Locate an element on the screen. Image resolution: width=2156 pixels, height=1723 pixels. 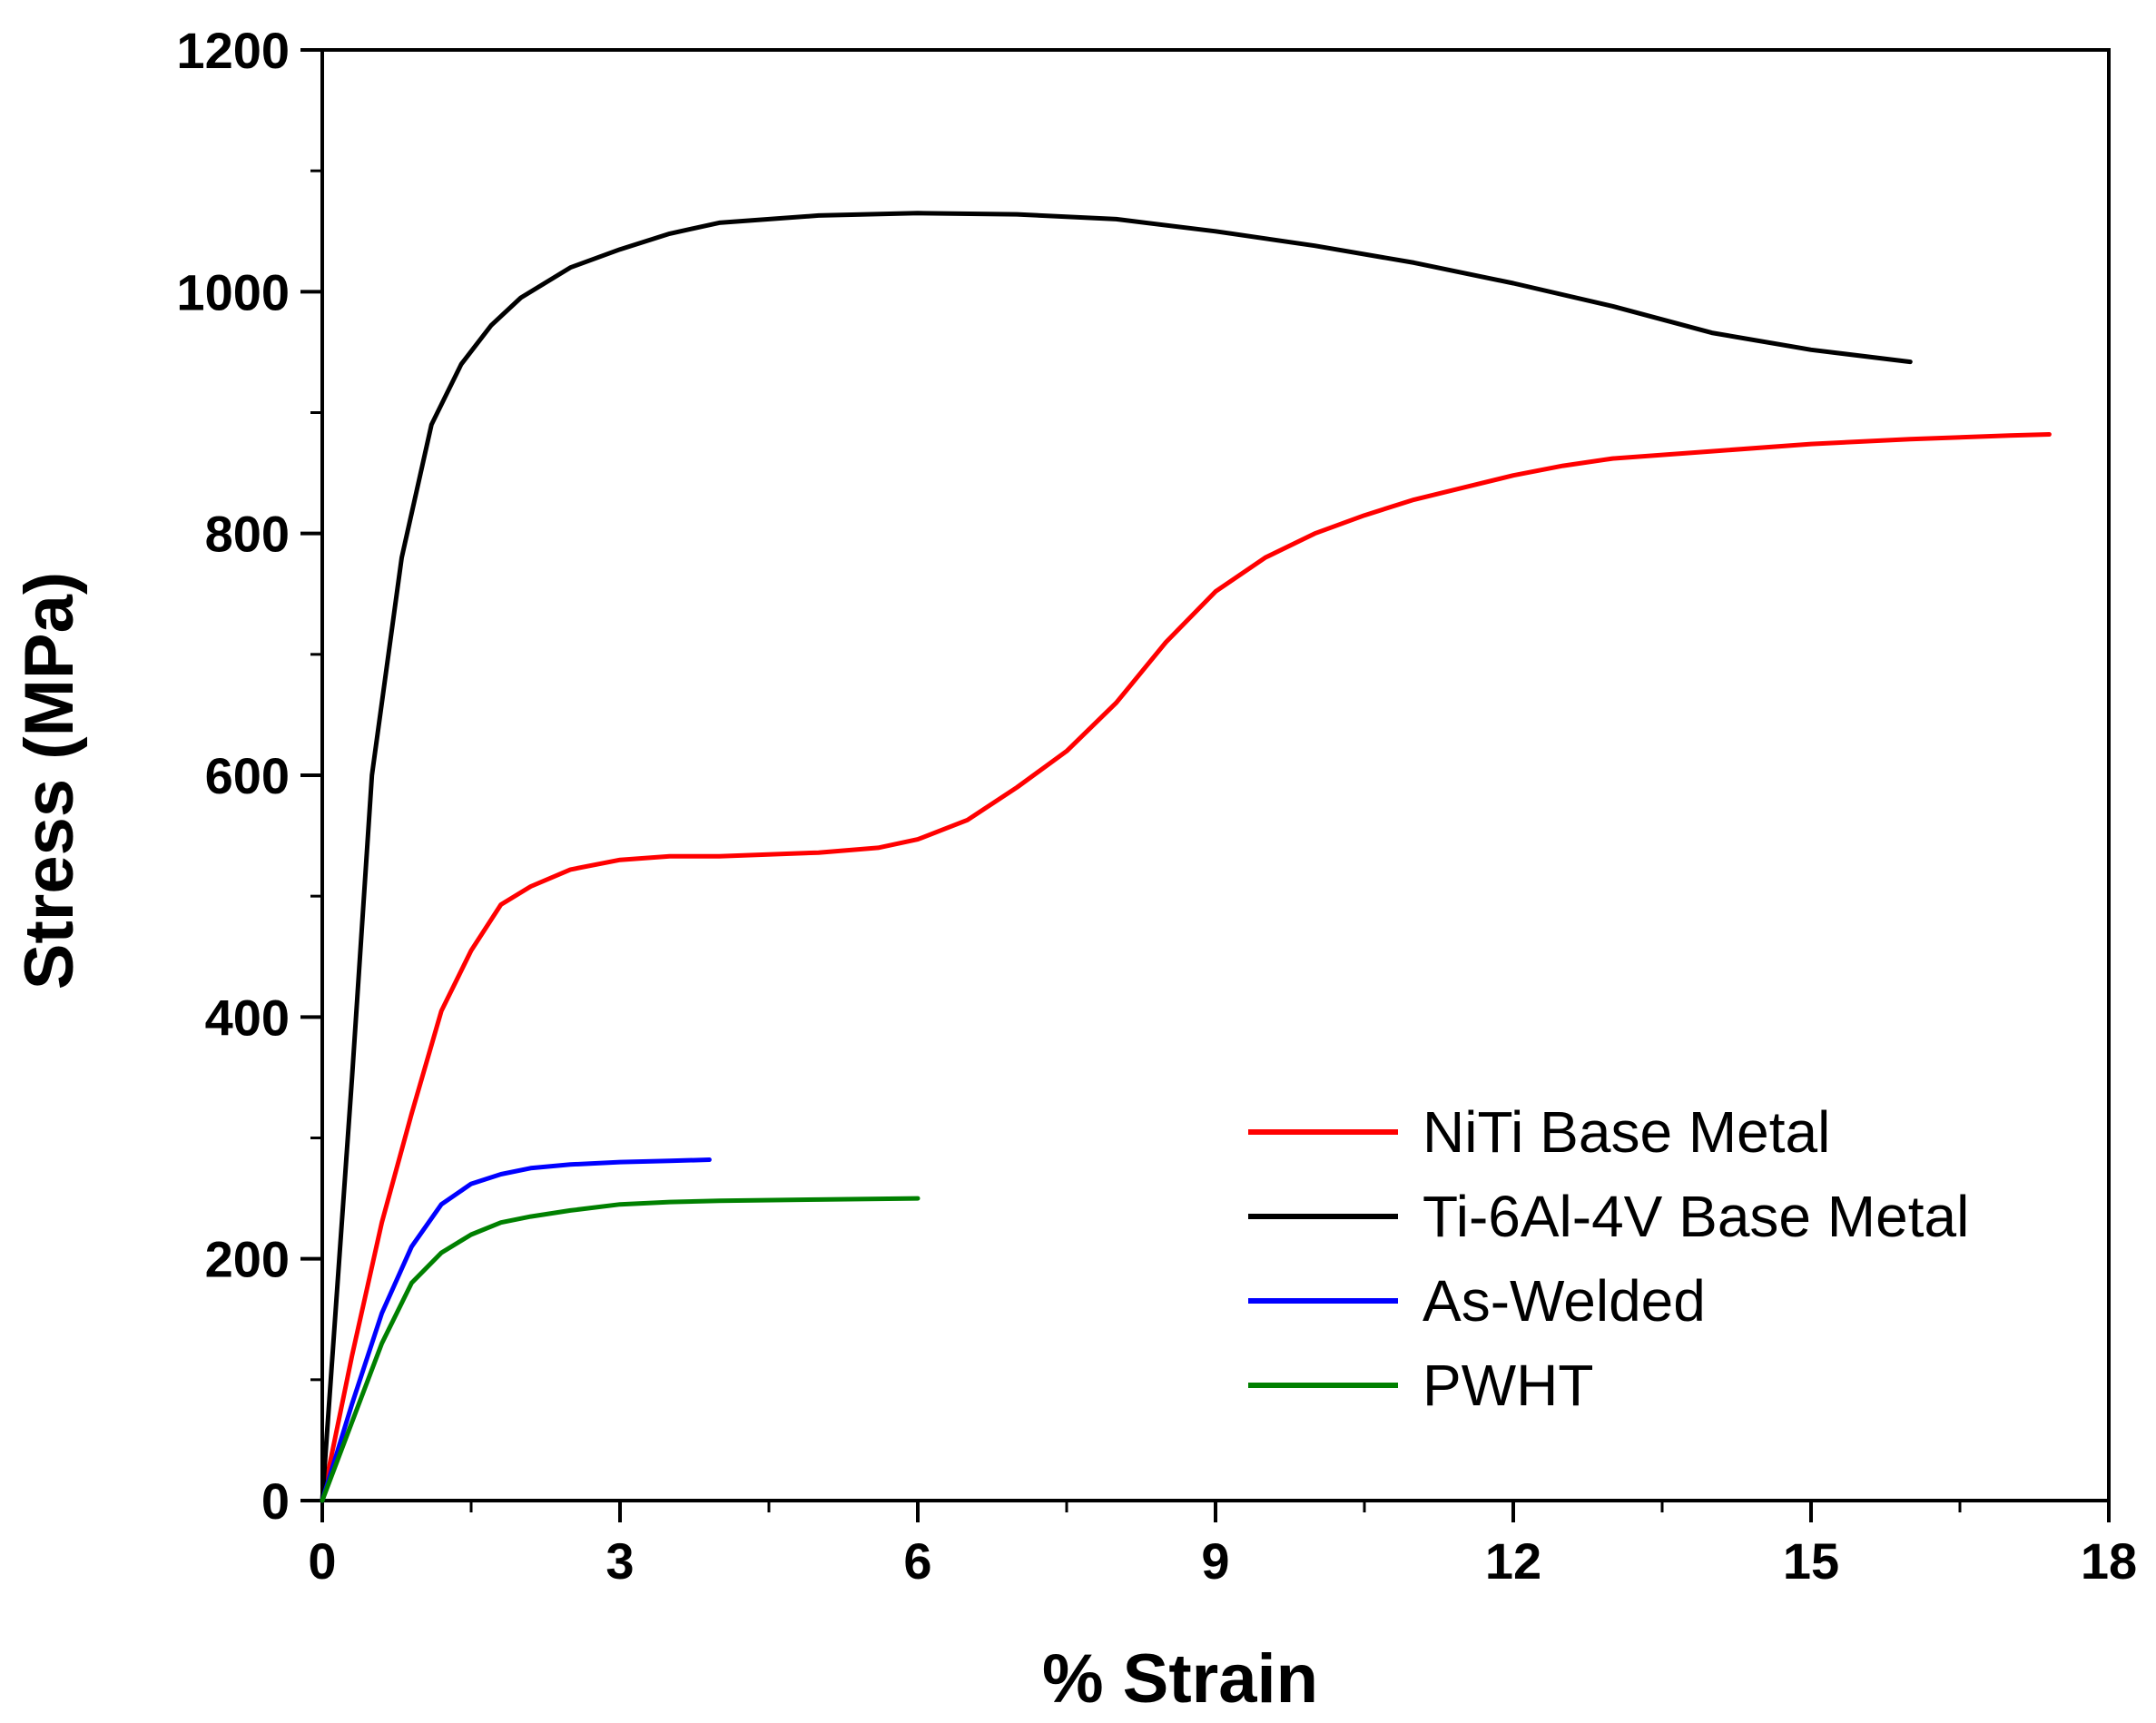
legend-label: Ti-6Al-4V Base Metal is located at coordinates (1696, 1216).